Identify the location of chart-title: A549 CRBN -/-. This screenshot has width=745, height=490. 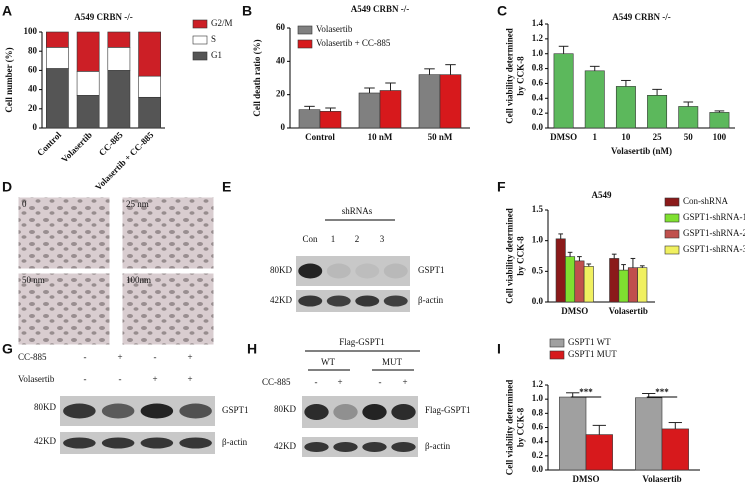
(103, 17).